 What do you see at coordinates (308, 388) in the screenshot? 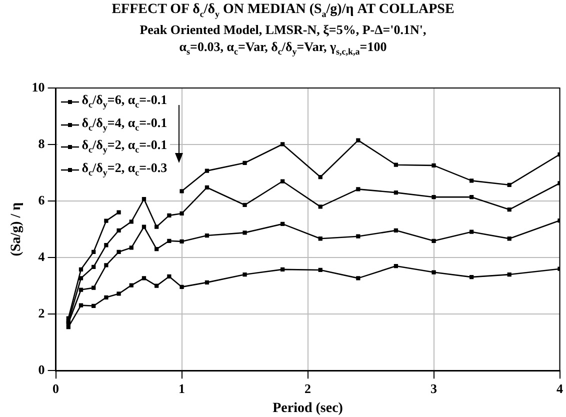
I see `x-tick-label: 2` at bounding box center [308, 388].